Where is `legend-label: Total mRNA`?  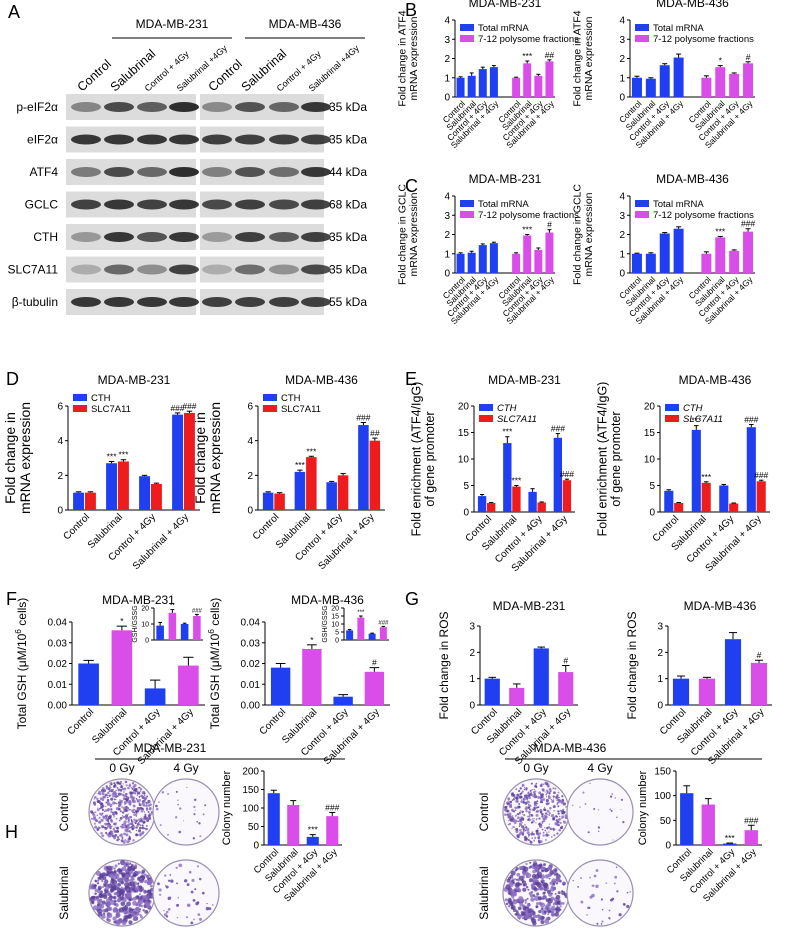
legend-label: Total mRNA is located at coordinates (503, 28).